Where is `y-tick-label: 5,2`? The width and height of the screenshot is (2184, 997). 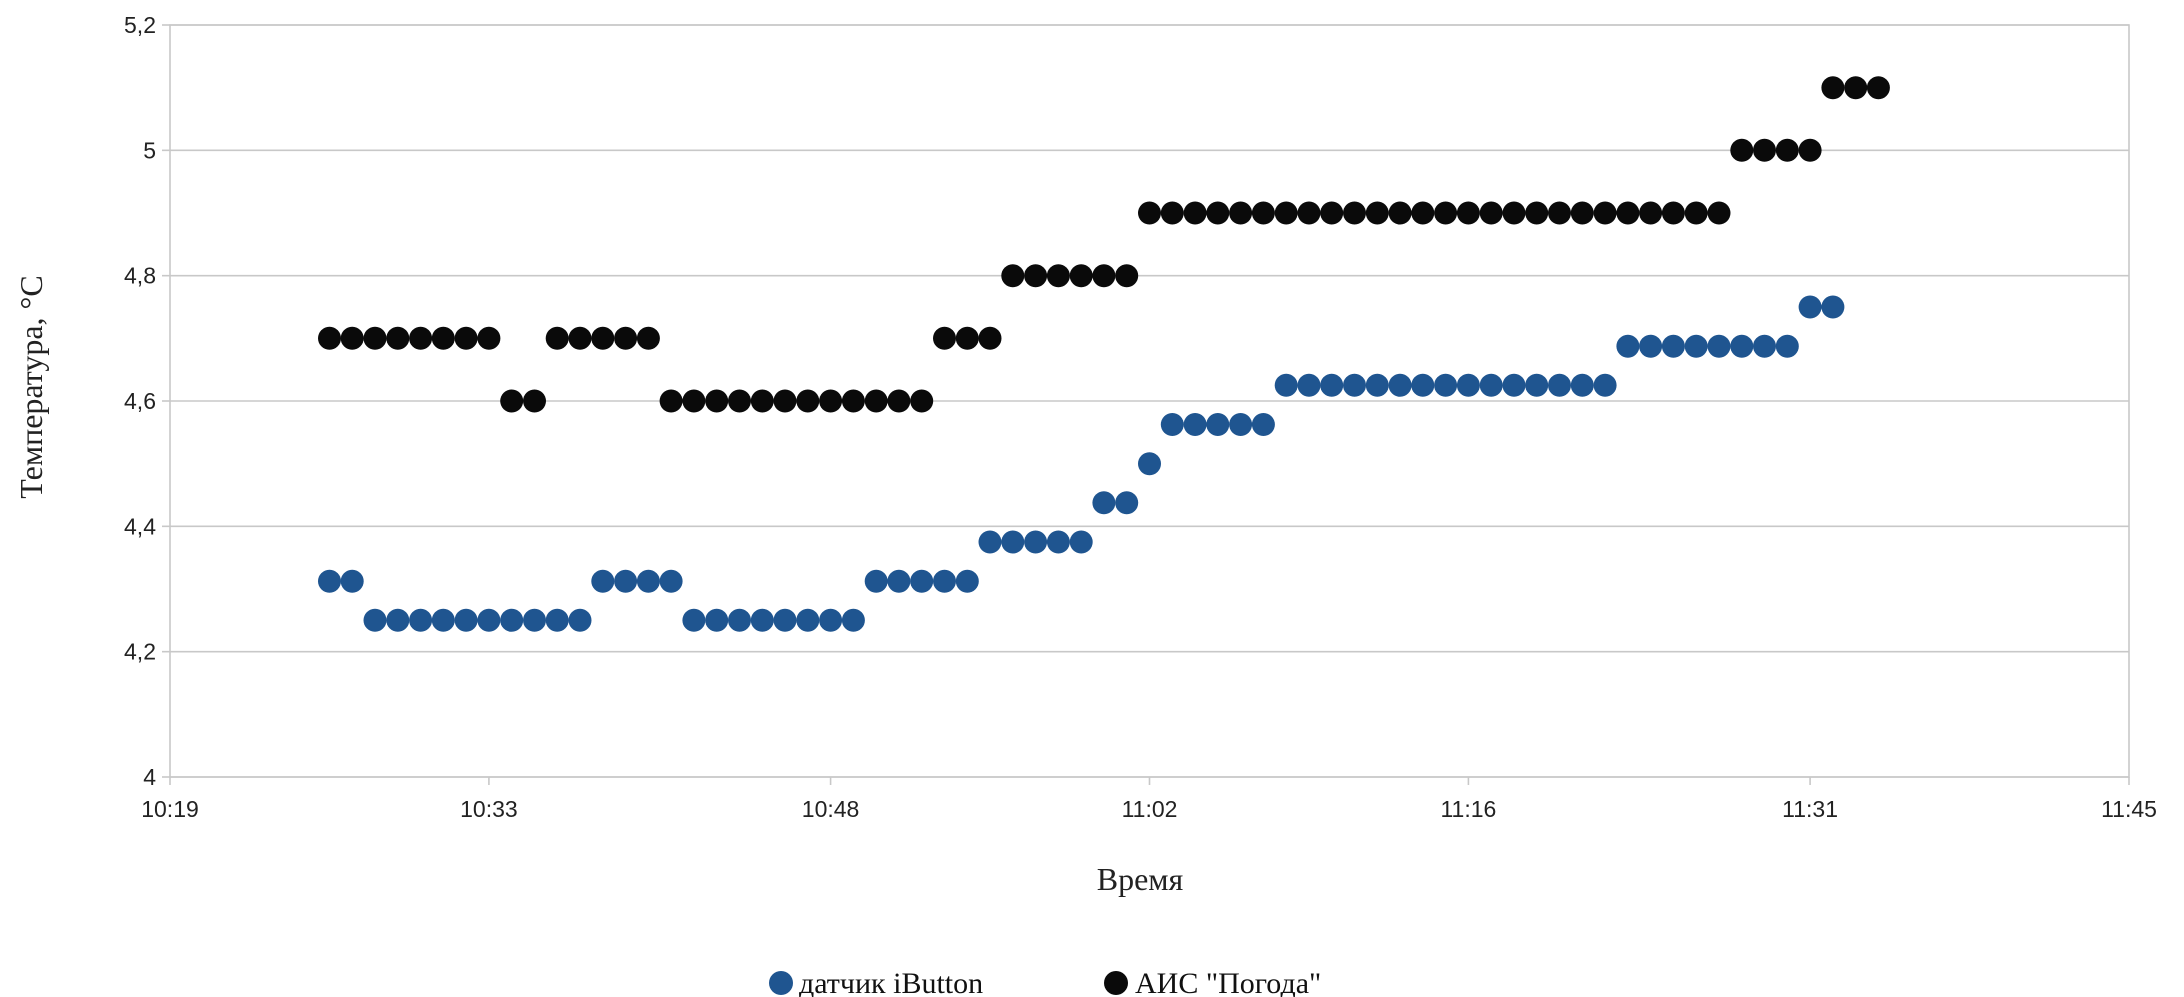 y-tick-label: 5,2 is located at coordinates (140, 25).